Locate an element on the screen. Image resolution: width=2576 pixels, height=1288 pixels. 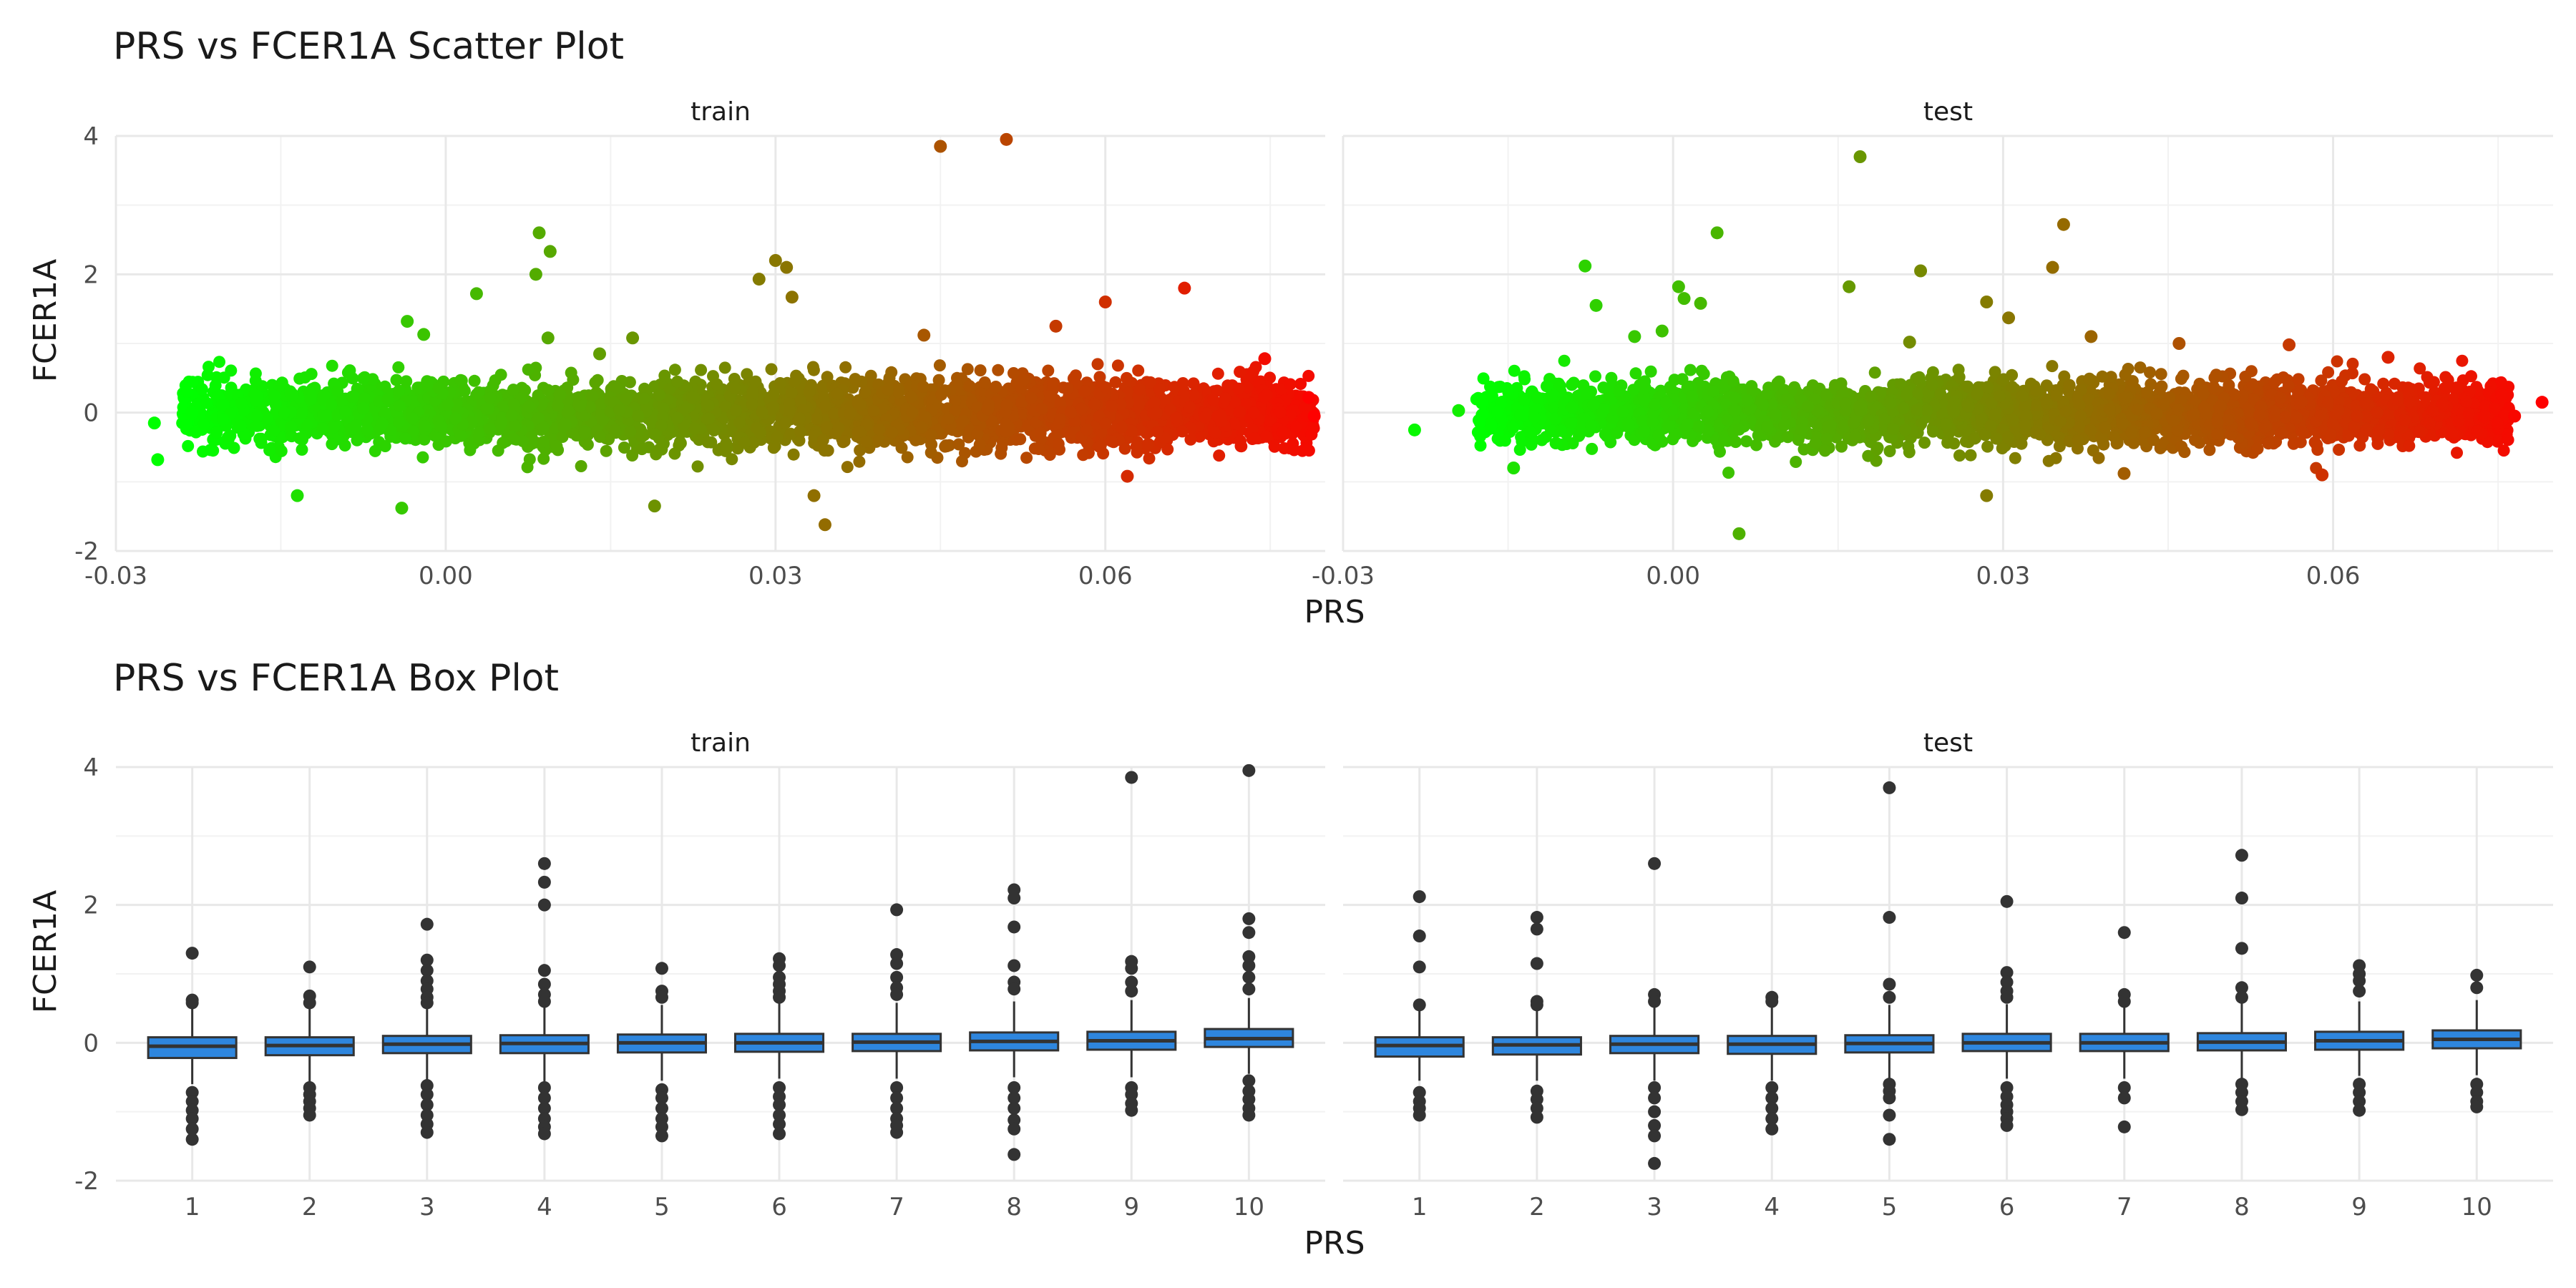
scatter-x-axis-title: PRS is located at coordinates (1334, 612).